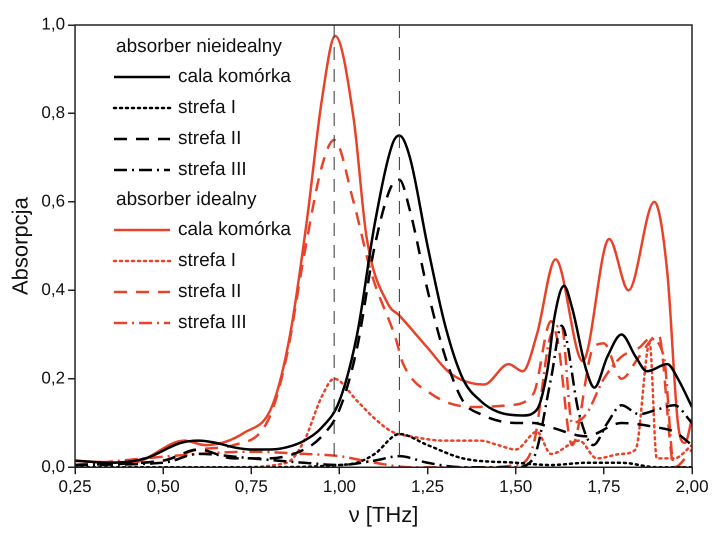  Describe the element at coordinates (53, 24) in the screenshot. I see `y-tick-label: 1,0` at that location.